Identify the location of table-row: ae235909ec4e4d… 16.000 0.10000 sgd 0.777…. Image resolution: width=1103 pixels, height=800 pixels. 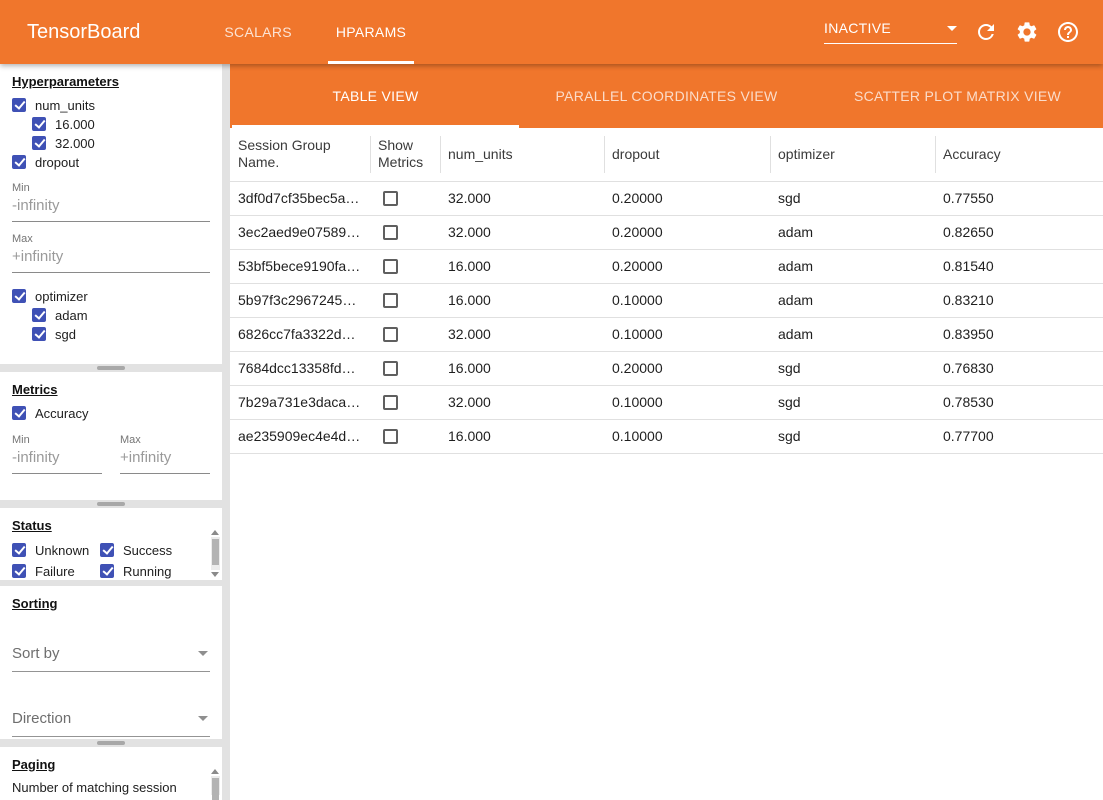
(666, 436).